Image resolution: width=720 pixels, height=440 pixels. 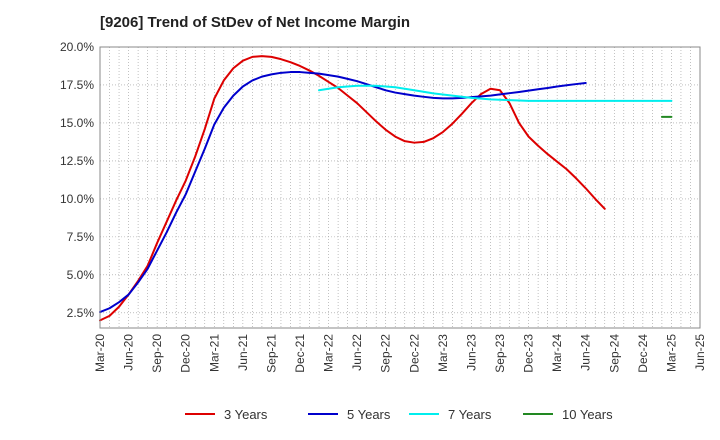 What do you see at coordinates (671, 353) in the screenshot?
I see `x-tick-label: Mar-25` at bounding box center [671, 353].